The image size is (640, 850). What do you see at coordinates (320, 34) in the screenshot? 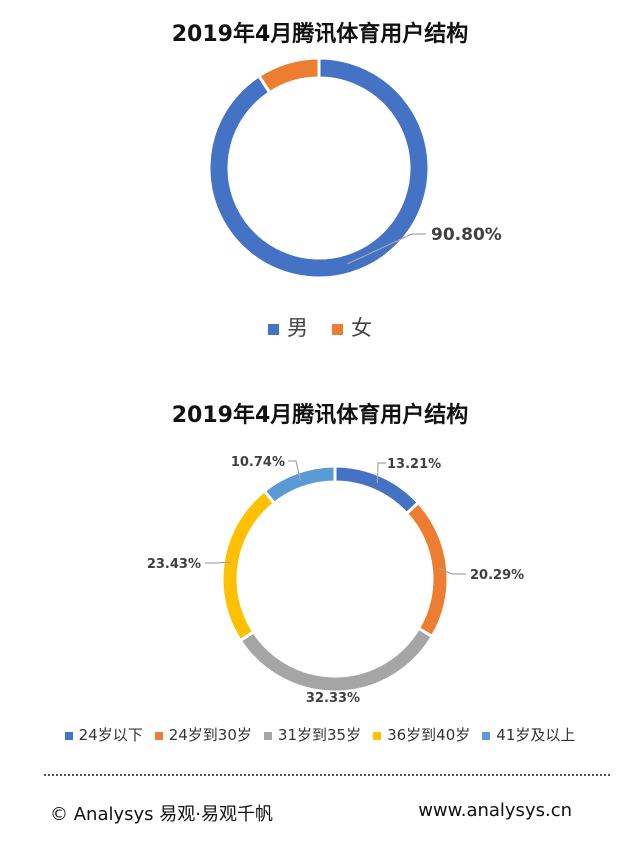
I see `chart-title-gender: 2019年4月腾讯体育用户结构` at bounding box center [320, 34].